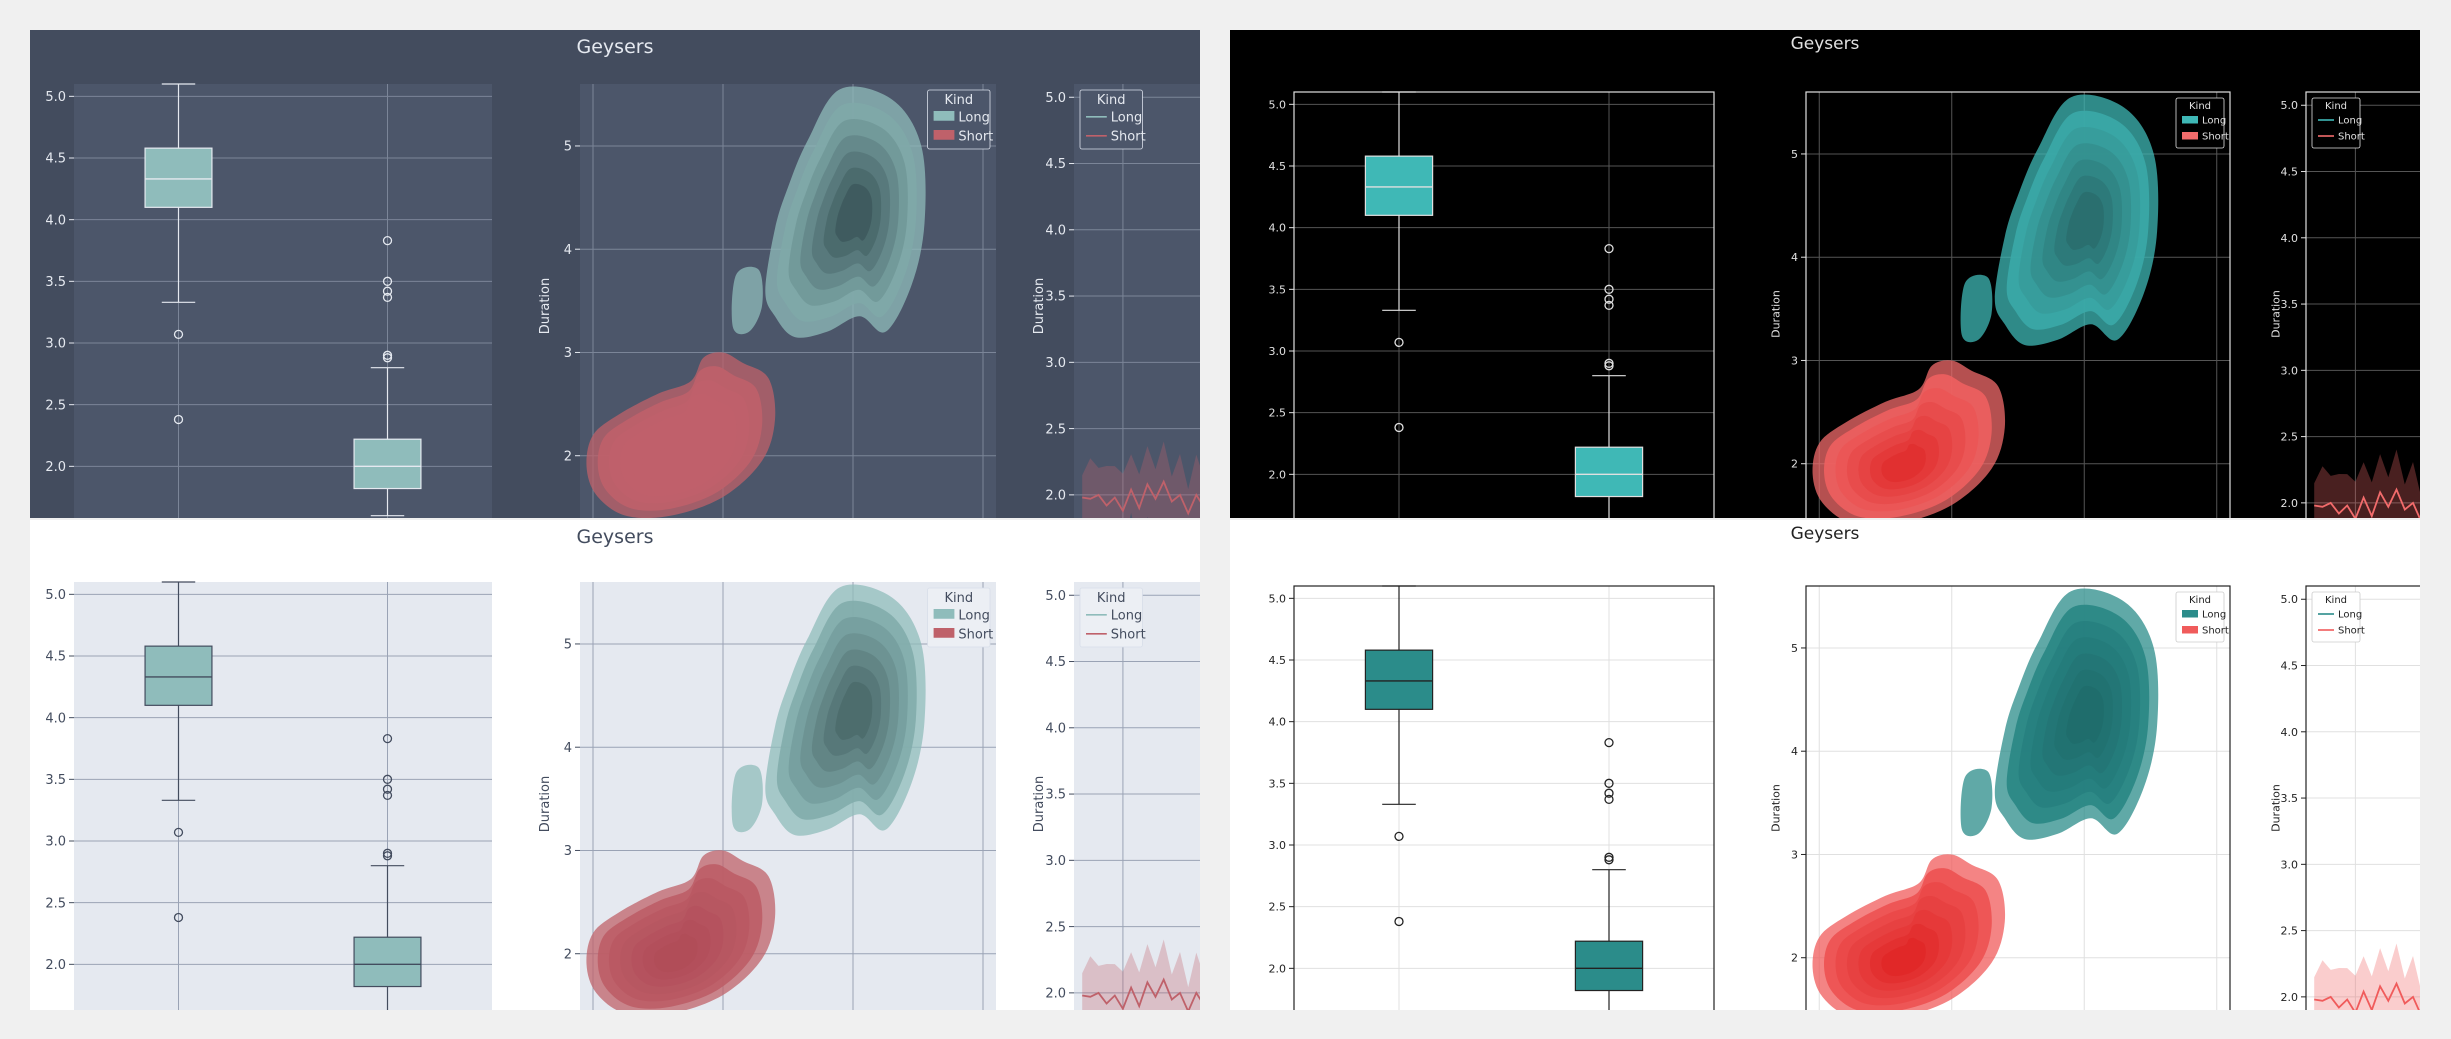 The width and height of the screenshot is (2451, 1039). Describe the element at coordinates (1903, 463) in the screenshot. I see `density-contour-short` at that location.